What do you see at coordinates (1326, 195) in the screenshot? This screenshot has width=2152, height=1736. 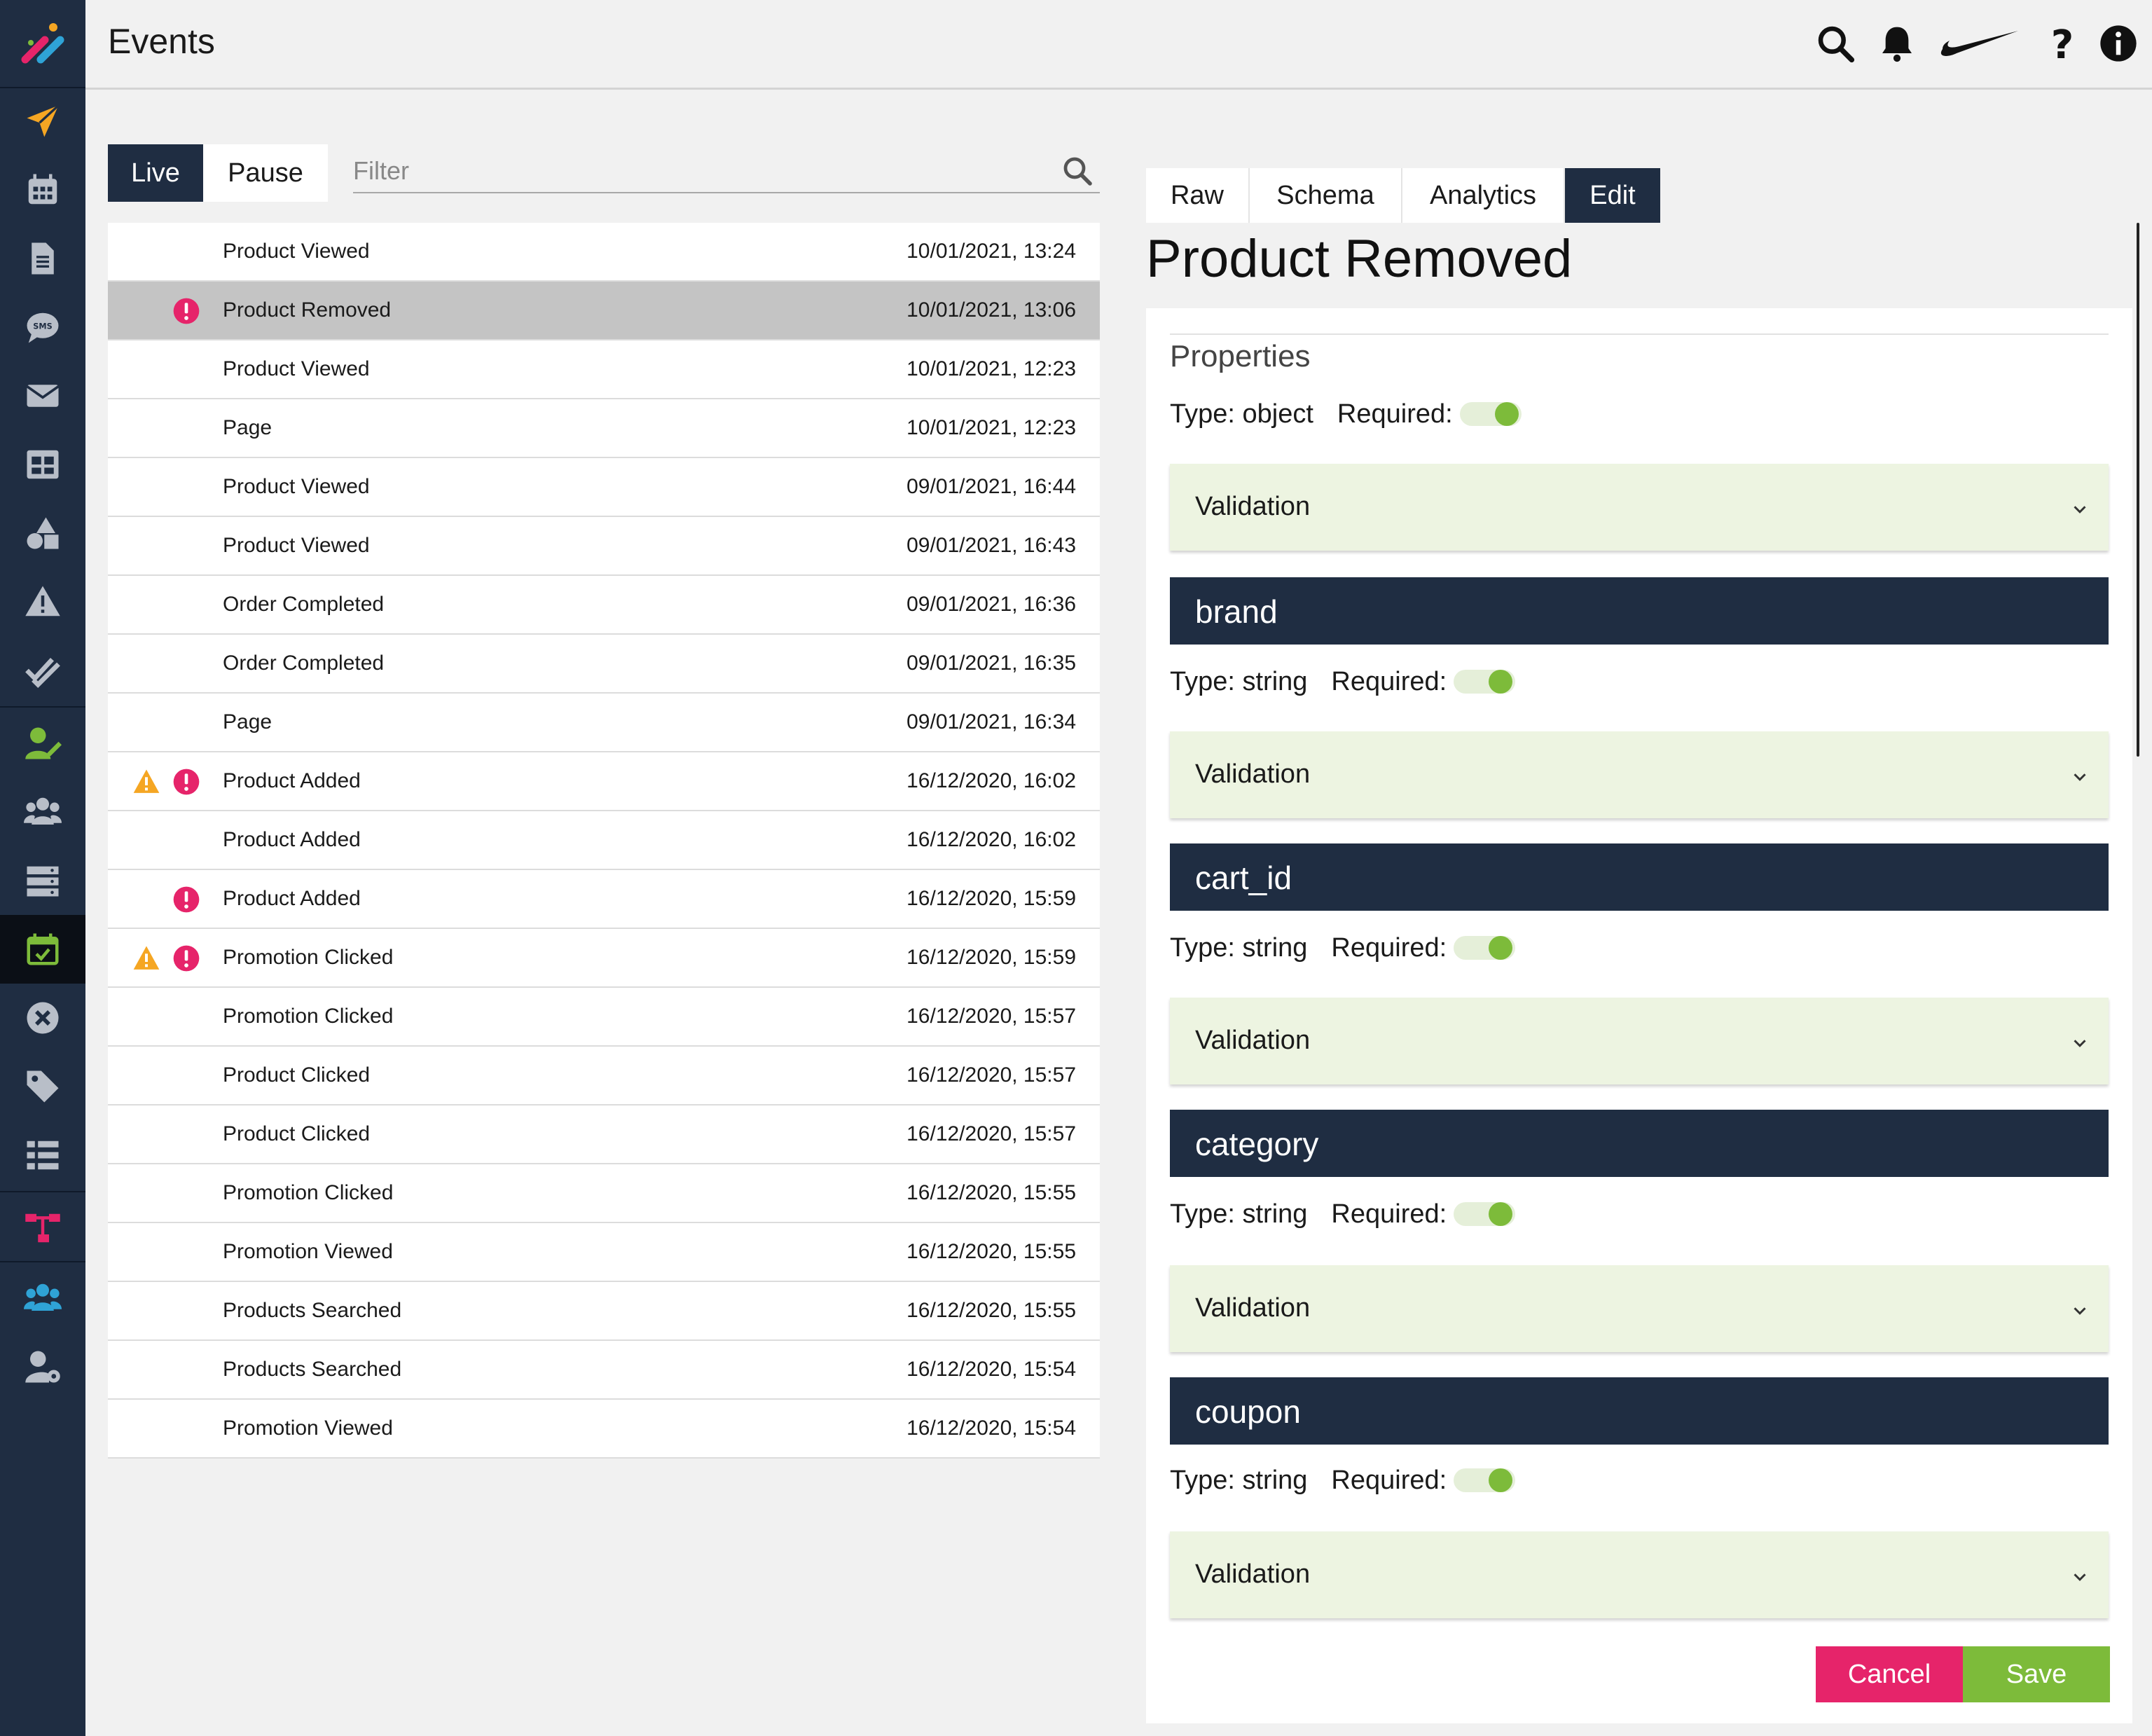 I see `tab-schema: Schema` at bounding box center [1326, 195].